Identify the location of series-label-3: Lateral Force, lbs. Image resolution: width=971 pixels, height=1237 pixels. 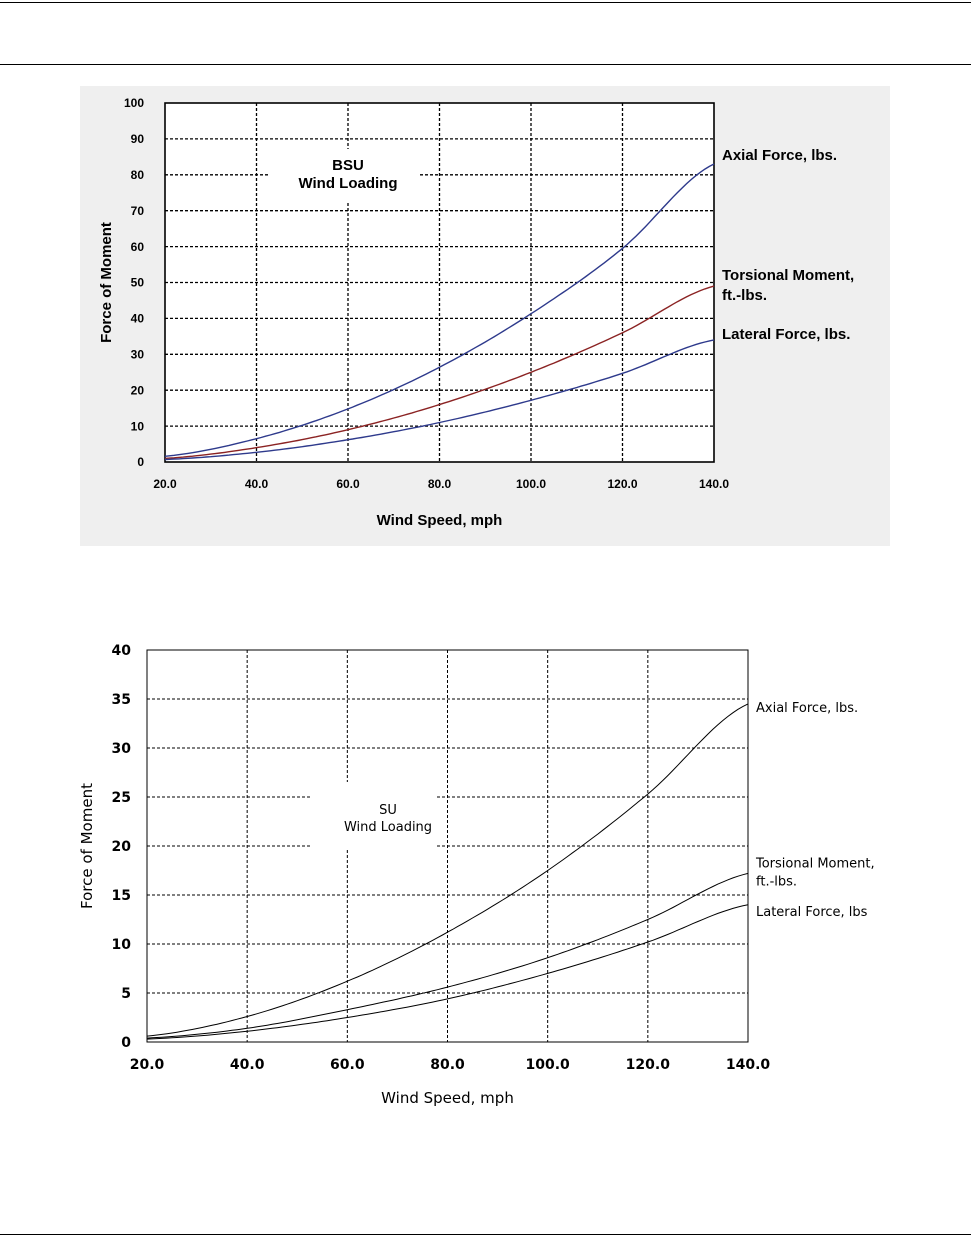
(812, 912).